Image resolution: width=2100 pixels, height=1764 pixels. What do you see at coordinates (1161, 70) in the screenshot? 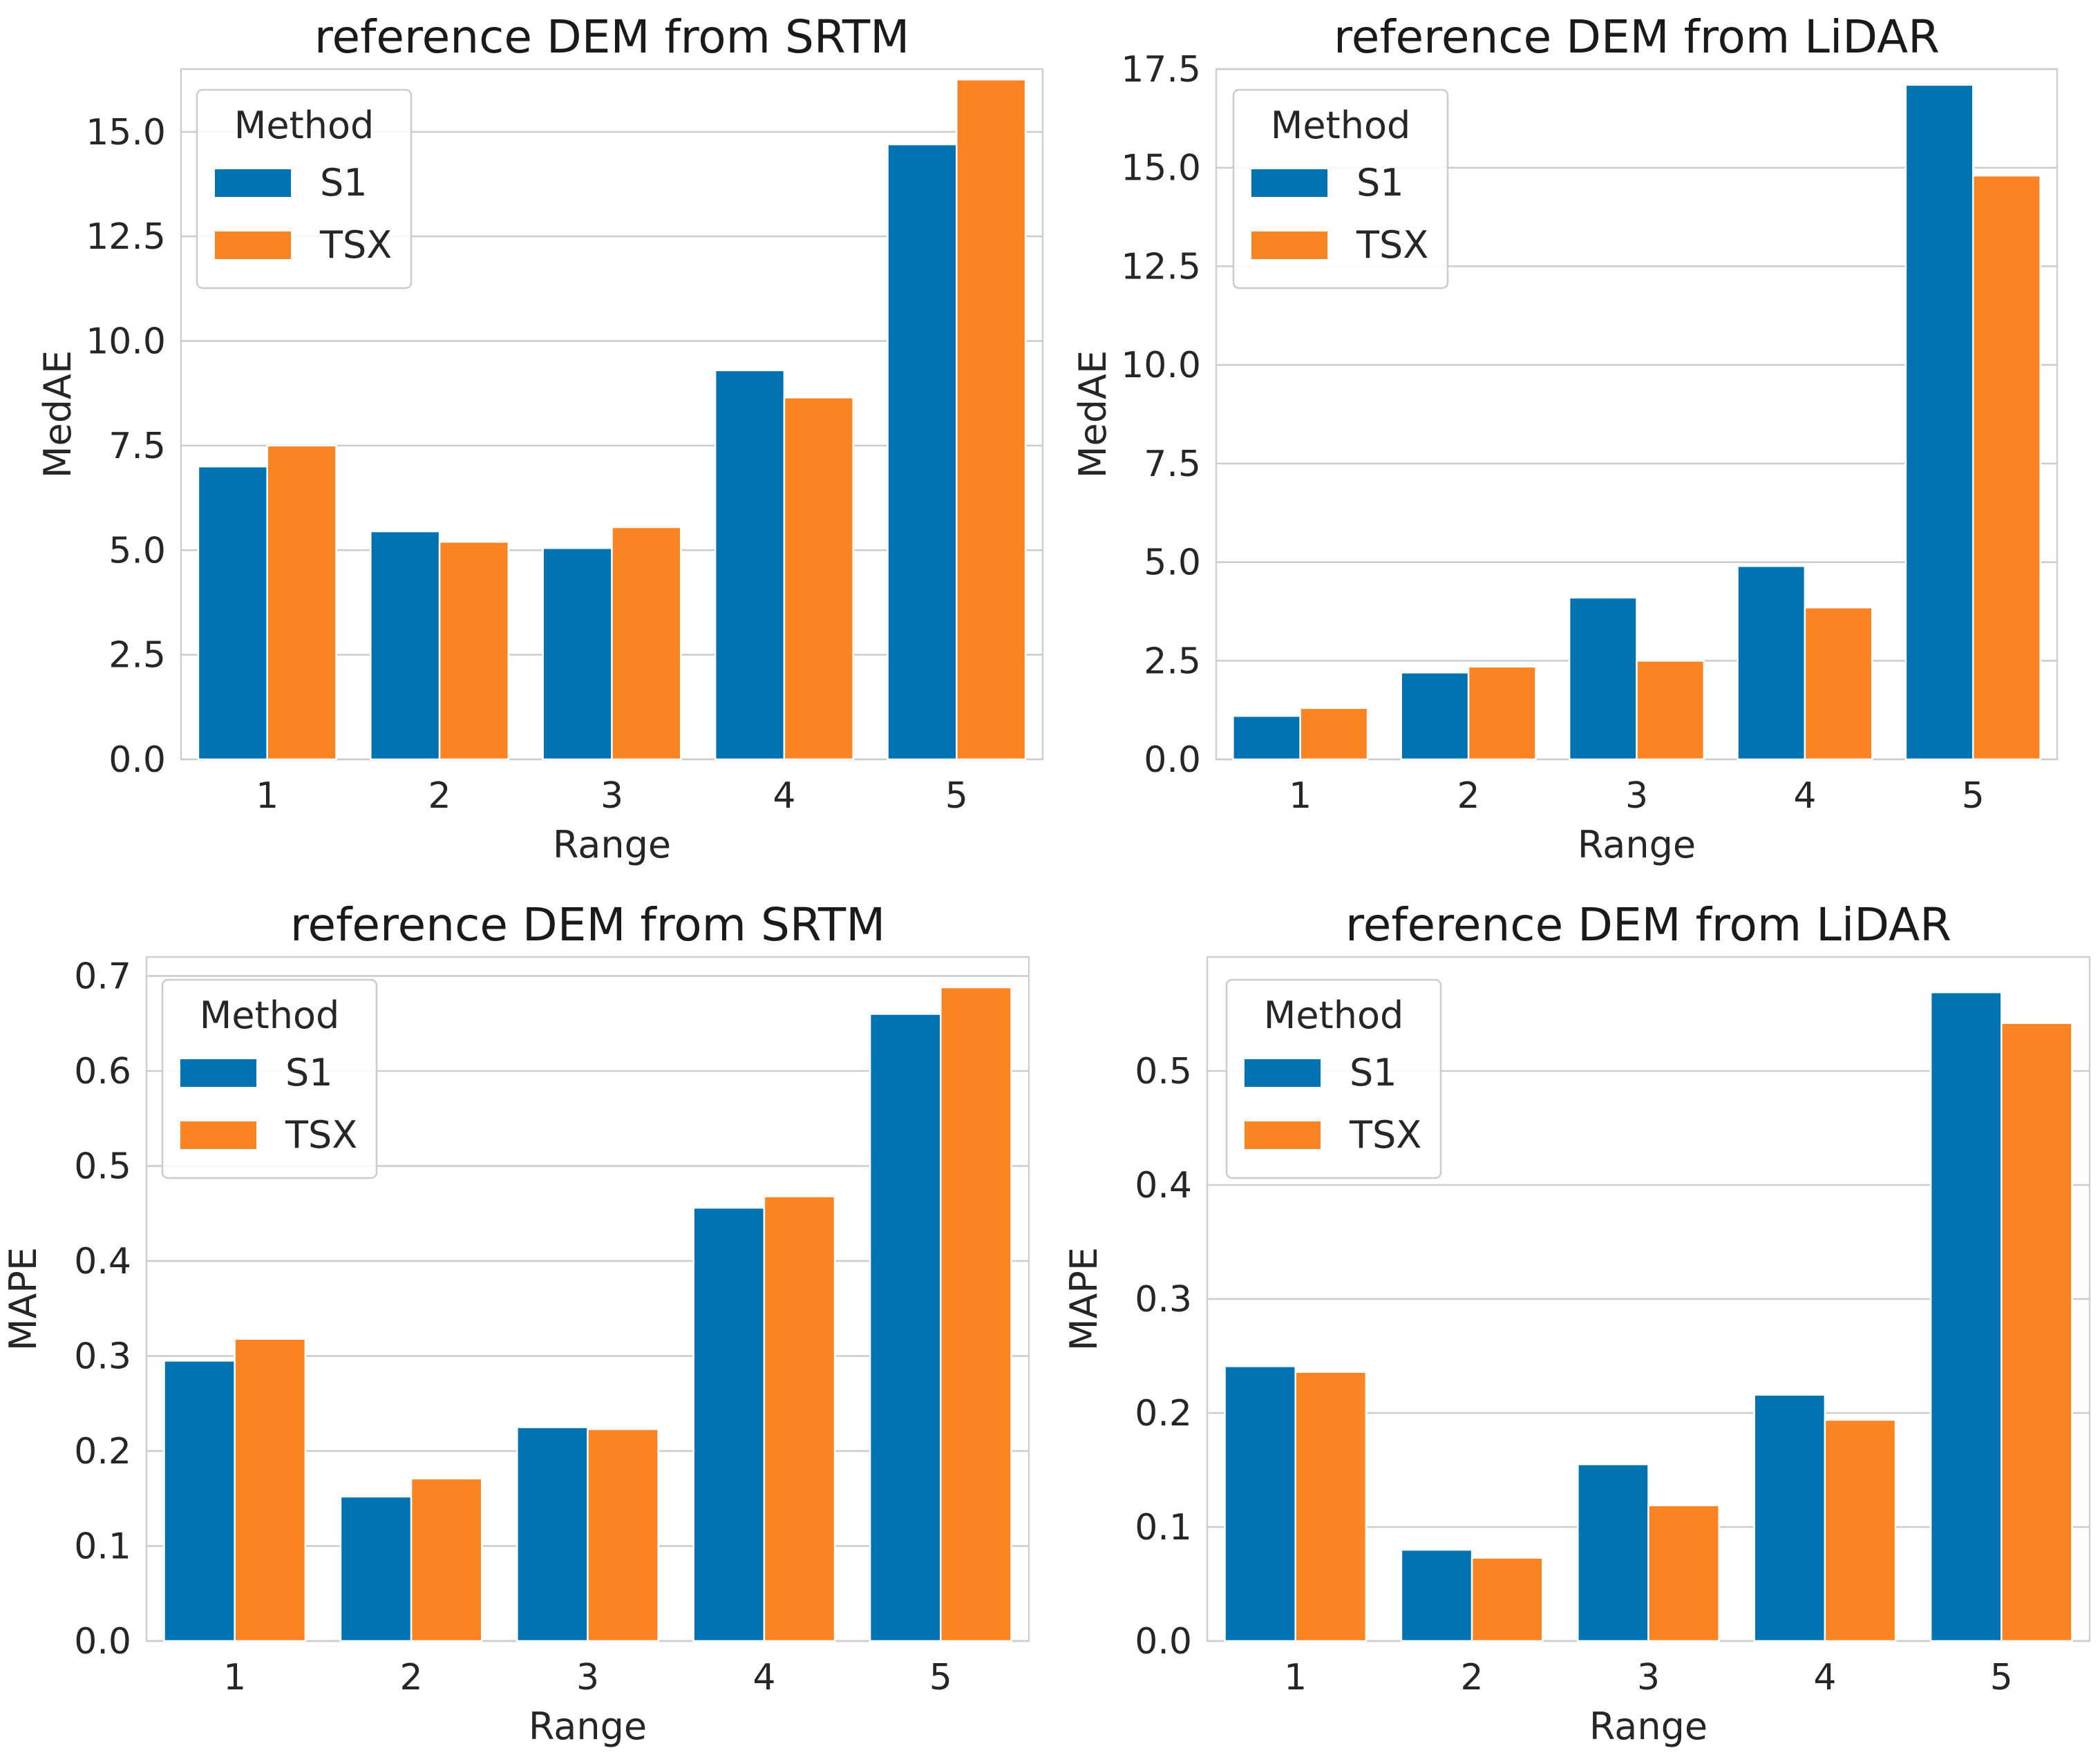
I see `y-tick-label: 17.5` at bounding box center [1161, 70].